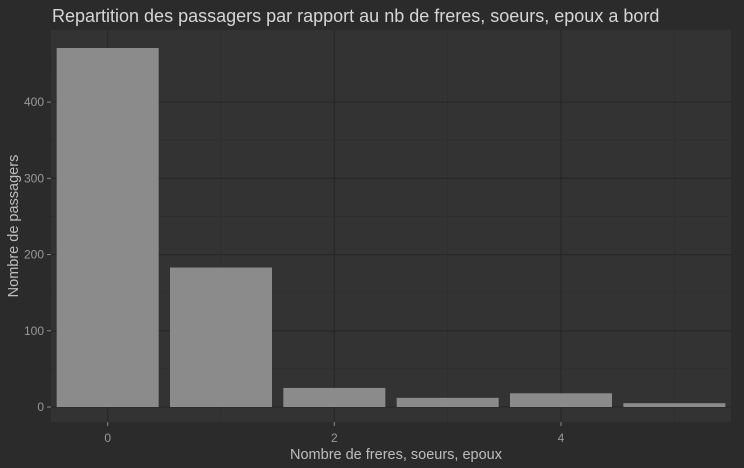  I want to click on y-tick-label: 100, so click(34, 331).